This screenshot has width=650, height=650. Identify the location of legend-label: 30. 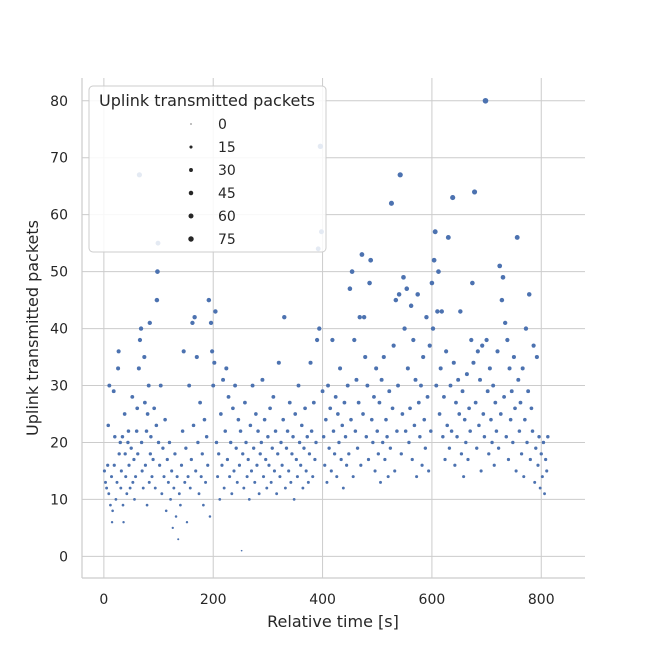
(227, 171).